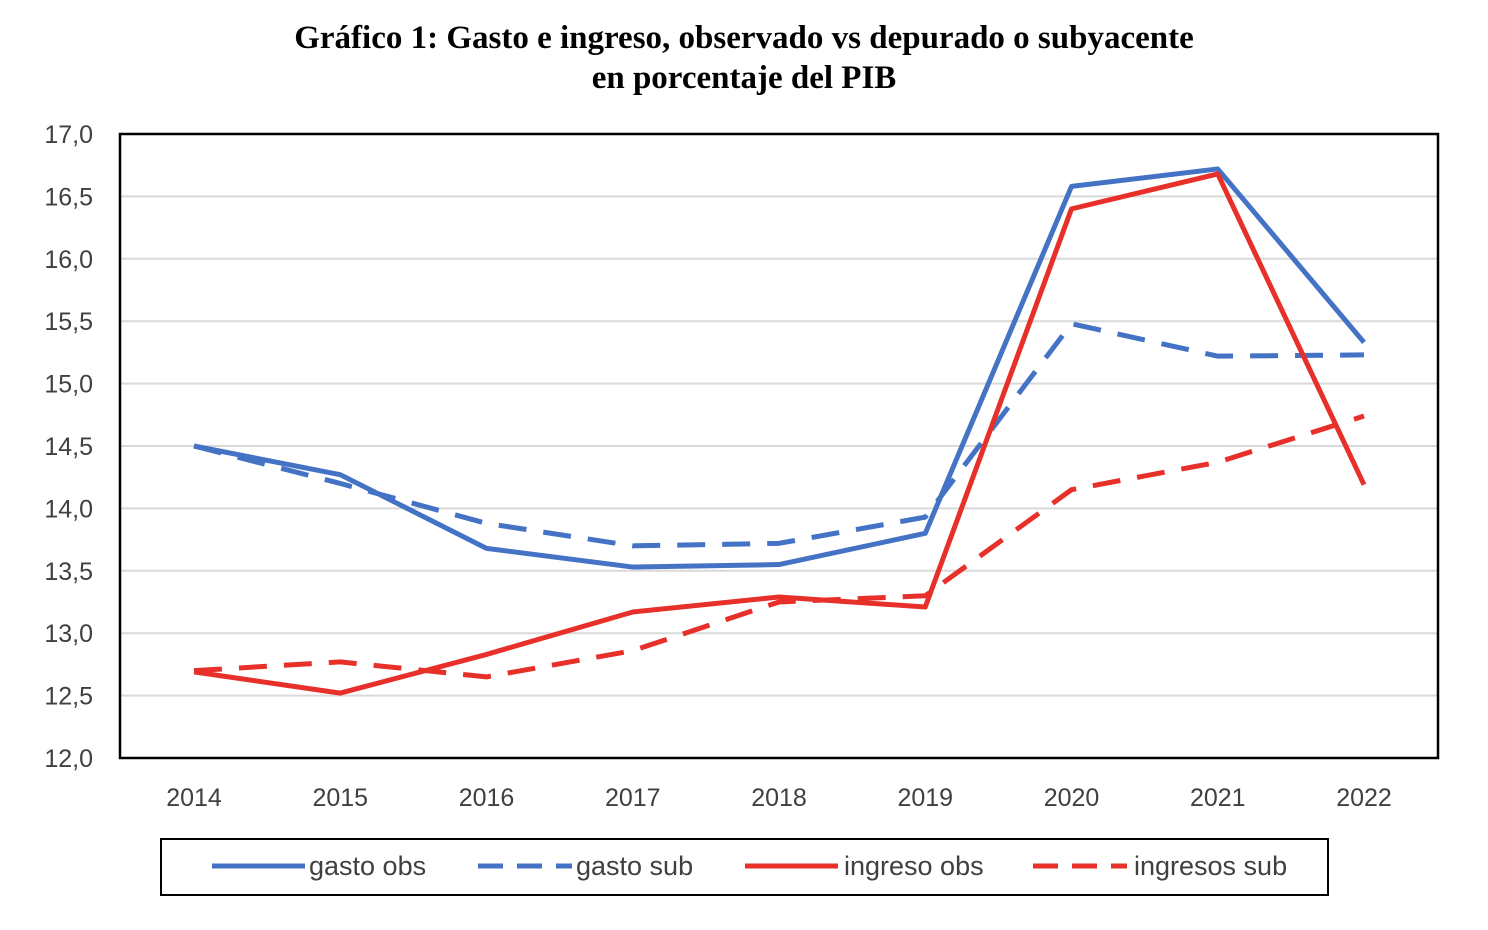  I want to click on x-tick-label: 2017, so click(633, 798).